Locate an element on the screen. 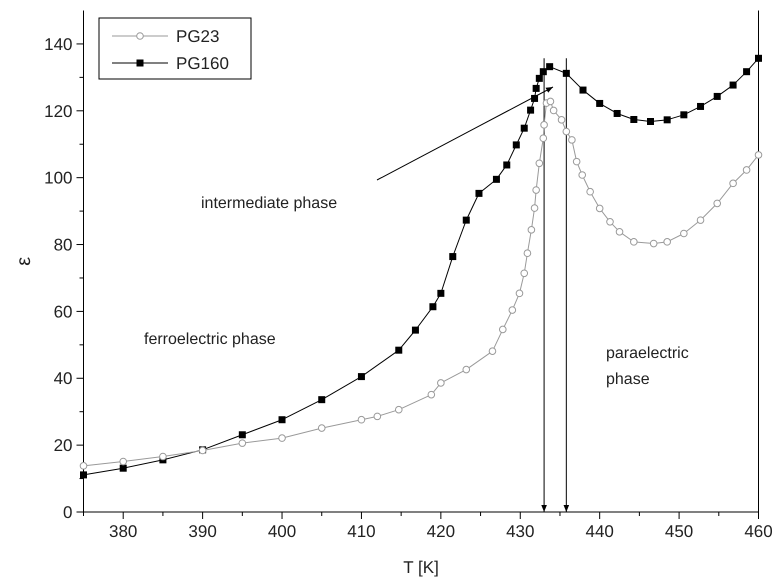 This screenshot has width=777, height=580. x-tick-label: 400 is located at coordinates (282, 531).